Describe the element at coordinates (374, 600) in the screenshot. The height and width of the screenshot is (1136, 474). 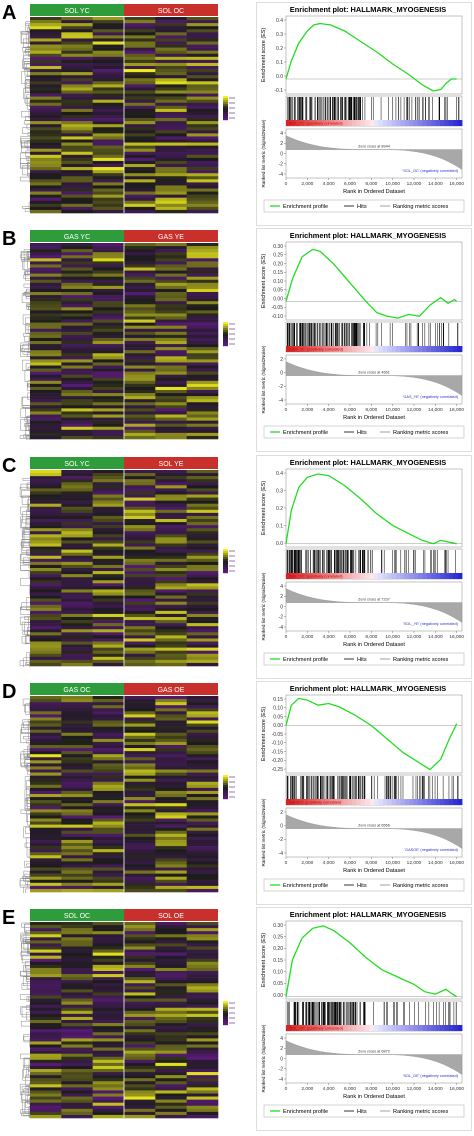
I see `zero-cross-label: Zero cross at 7237` at that location.